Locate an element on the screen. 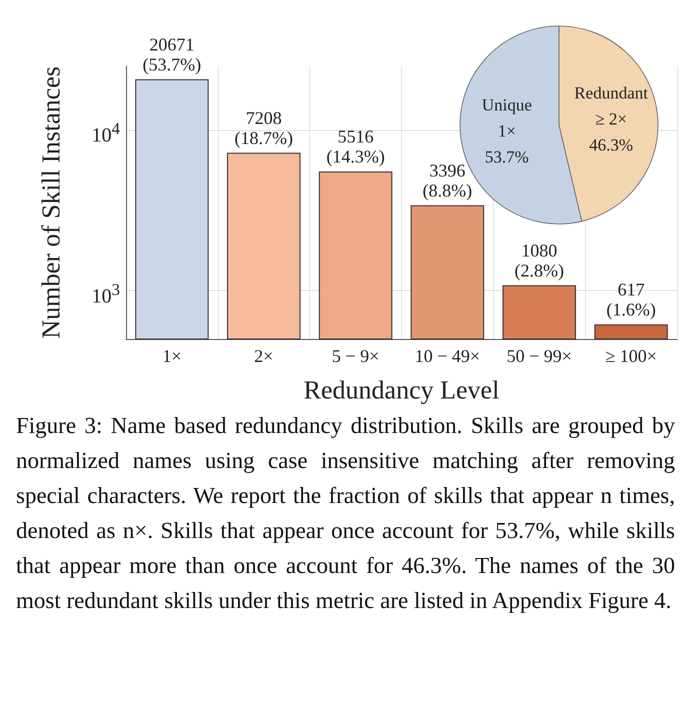 Image resolution: width=691 pixels, height=718 pixels. y-tick-label: 10$^{3}$ is located at coordinates (106, 293).